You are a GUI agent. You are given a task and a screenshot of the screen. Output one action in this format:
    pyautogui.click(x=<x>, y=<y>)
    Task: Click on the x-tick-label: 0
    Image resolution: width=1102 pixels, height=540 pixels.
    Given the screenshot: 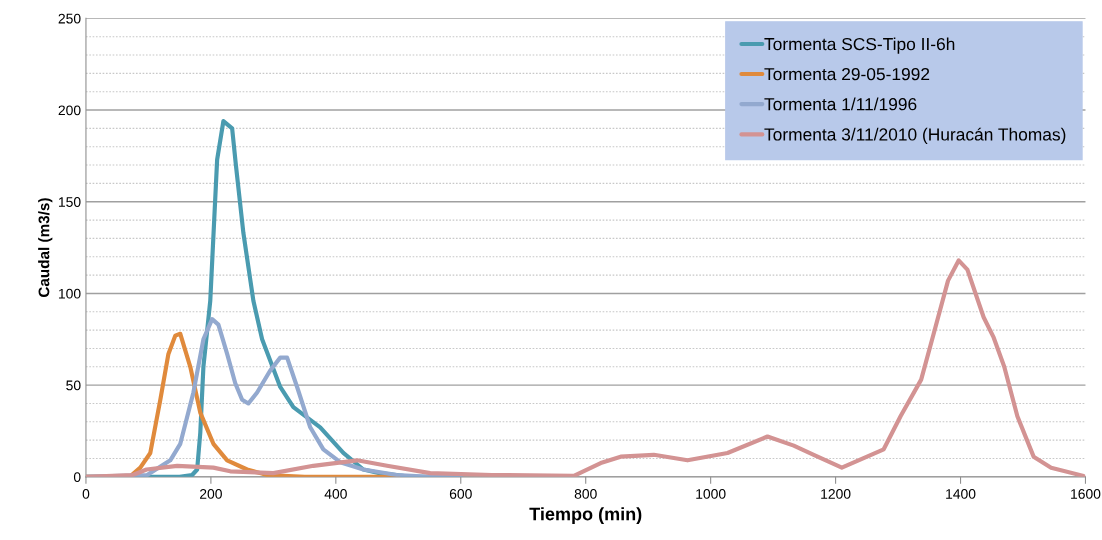 What is the action you would take?
    pyautogui.click(x=86, y=493)
    